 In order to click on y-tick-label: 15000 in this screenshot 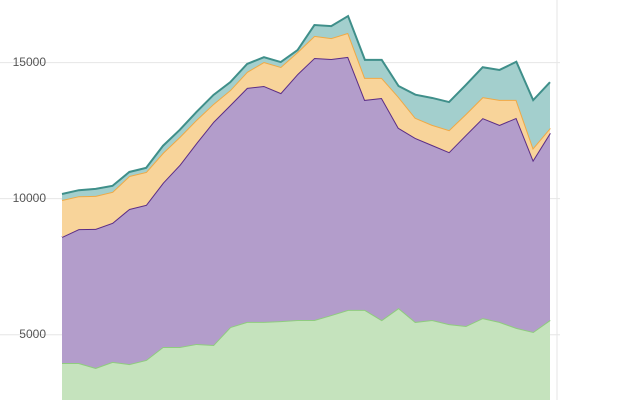, I will do `click(30, 62)`.